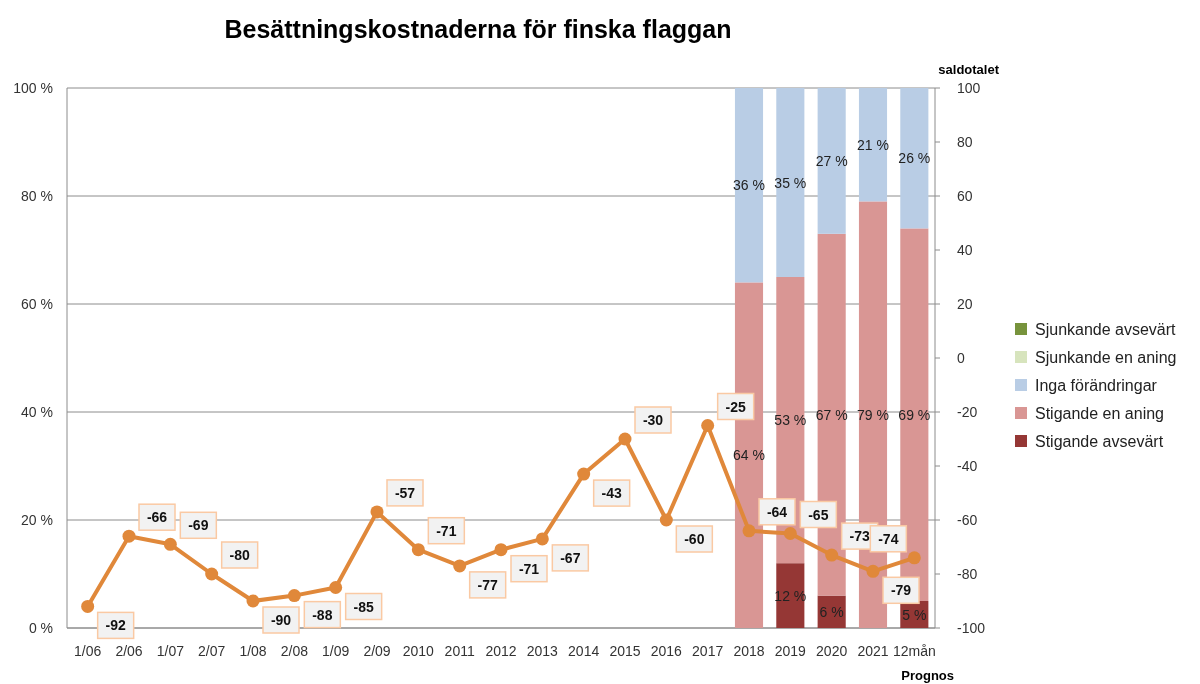  I want to click on y2-tick-label: -60, so click(967, 520).